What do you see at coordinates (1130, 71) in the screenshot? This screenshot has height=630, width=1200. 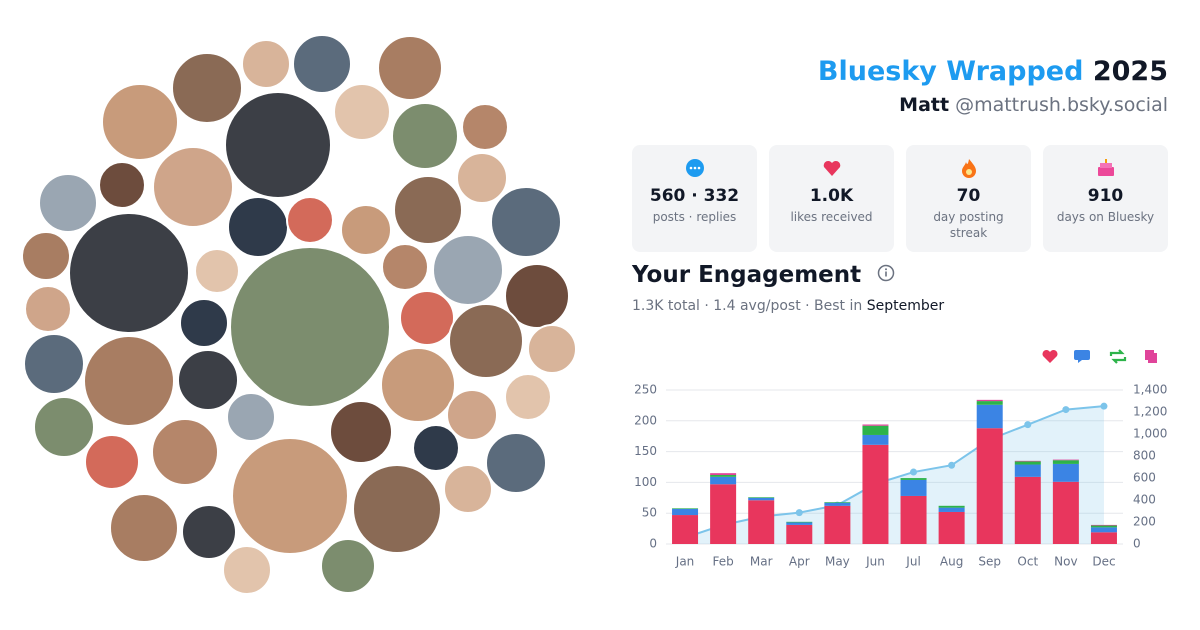 I see `year: 2025` at bounding box center [1130, 71].